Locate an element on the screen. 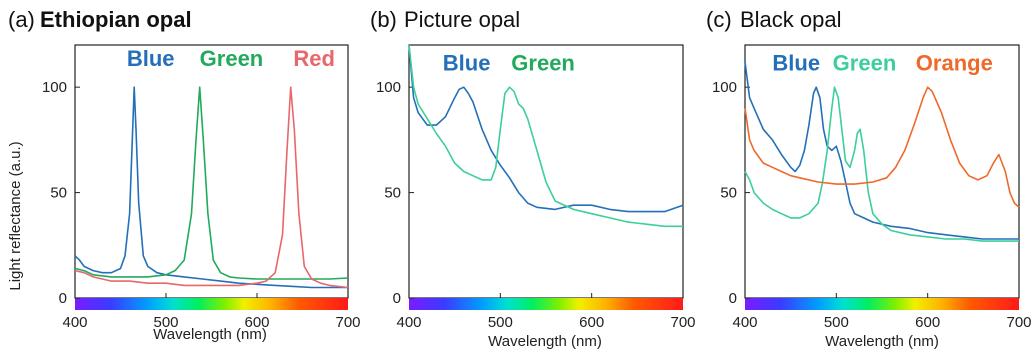 This screenshot has width=1036, height=351. panel-b-title: Picture opal is located at coordinates (462, 19).